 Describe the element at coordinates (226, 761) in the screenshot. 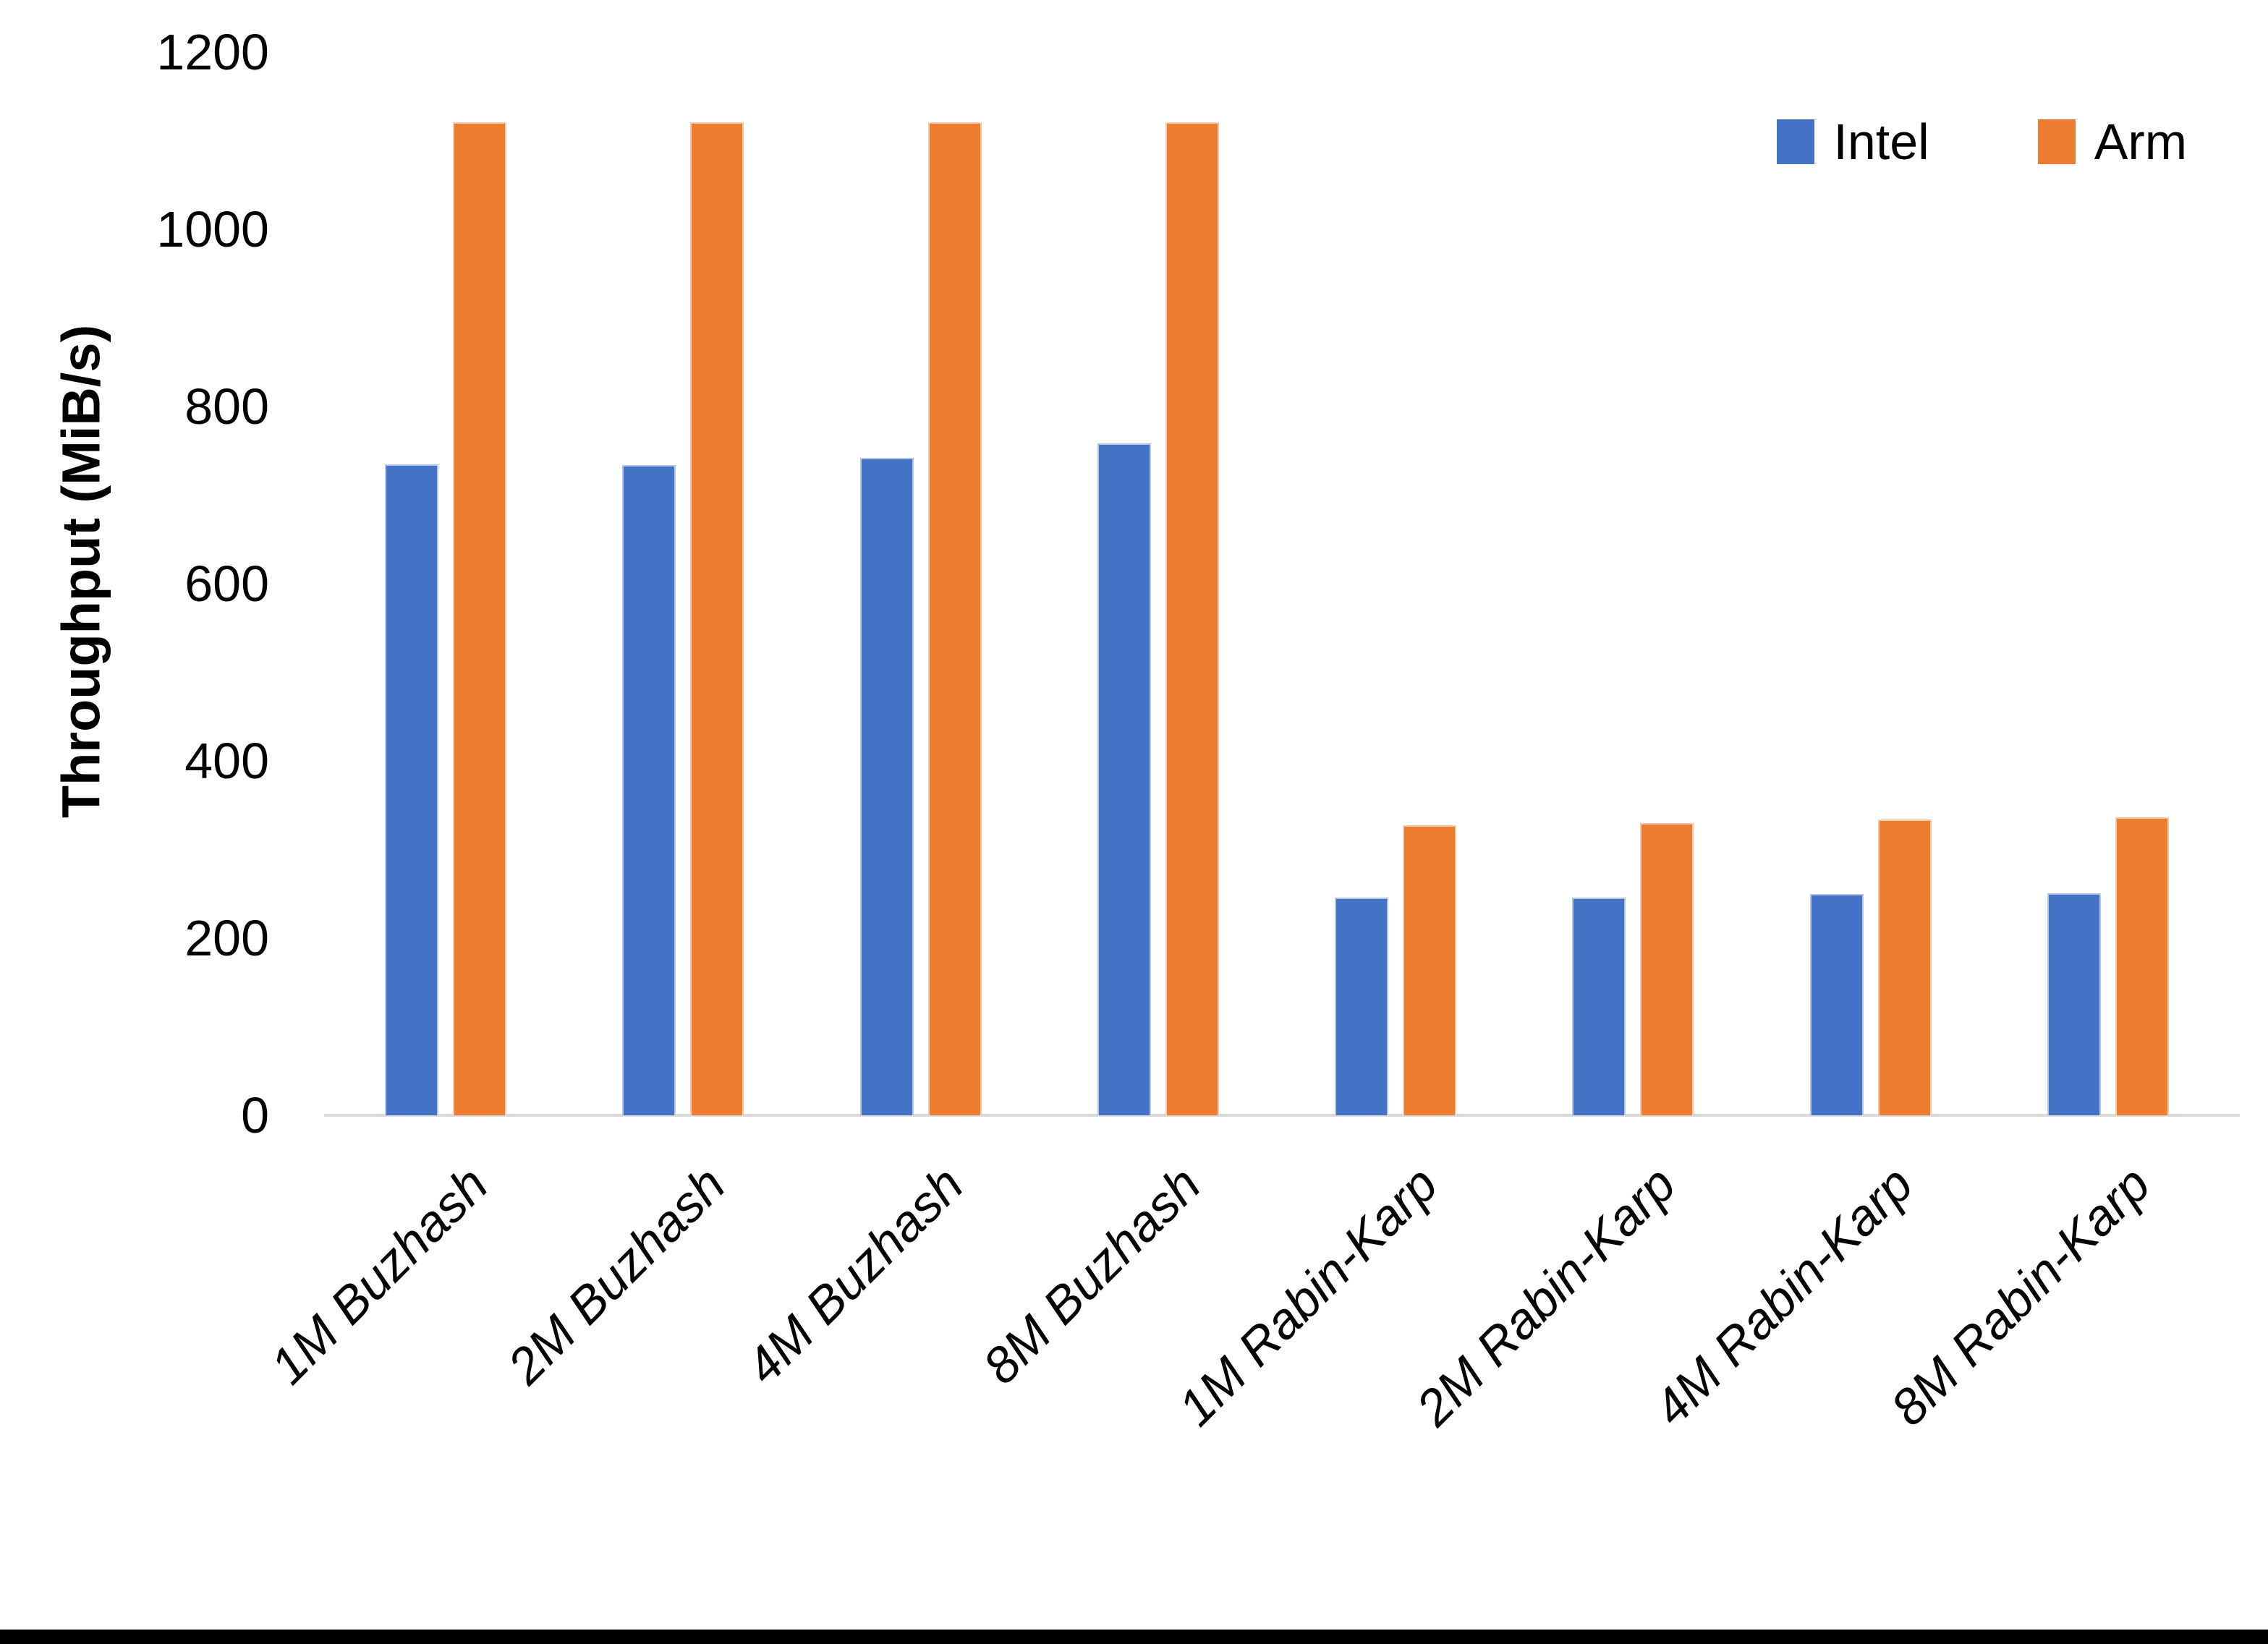

I see `y-tick-label: 400` at that location.